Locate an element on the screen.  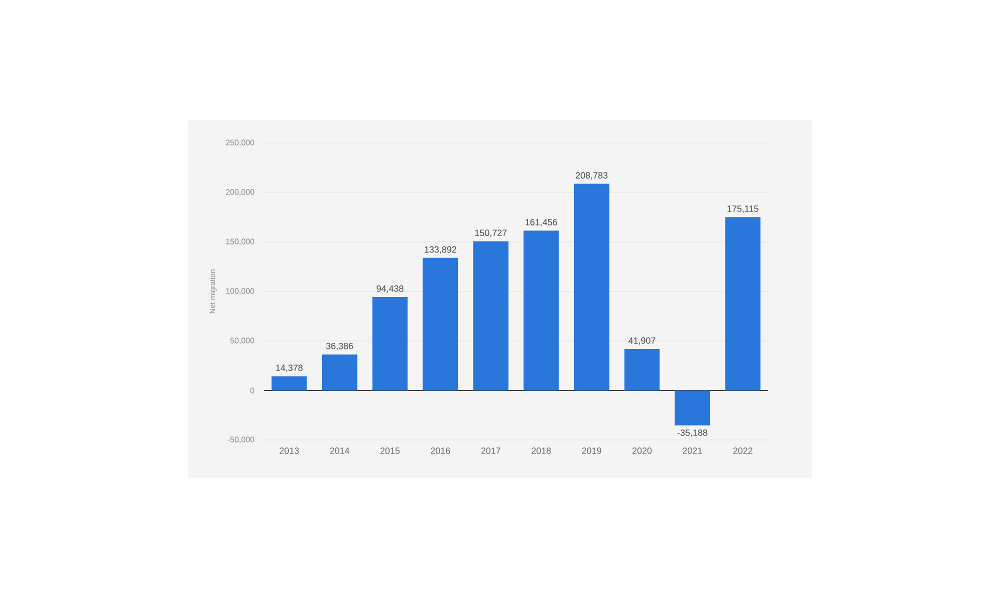
y-tick-label: 50,000 is located at coordinates (242, 341).